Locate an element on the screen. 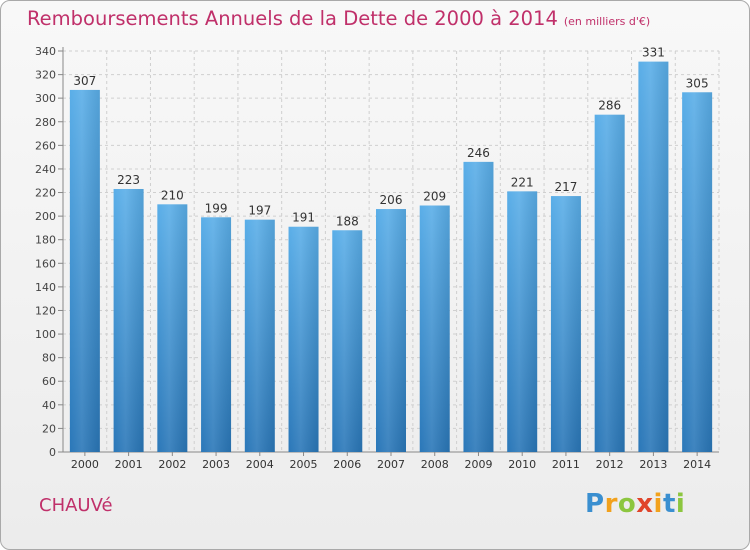  x-tick-label: 2008 is located at coordinates (435, 464).